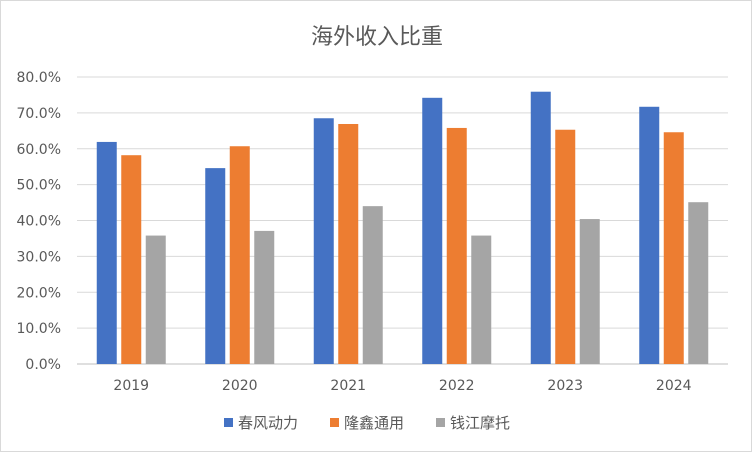 The width and height of the screenshot is (752, 452). What do you see at coordinates (39, 150) in the screenshot?
I see `y-tick-label: 60.0%` at bounding box center [39, 150].